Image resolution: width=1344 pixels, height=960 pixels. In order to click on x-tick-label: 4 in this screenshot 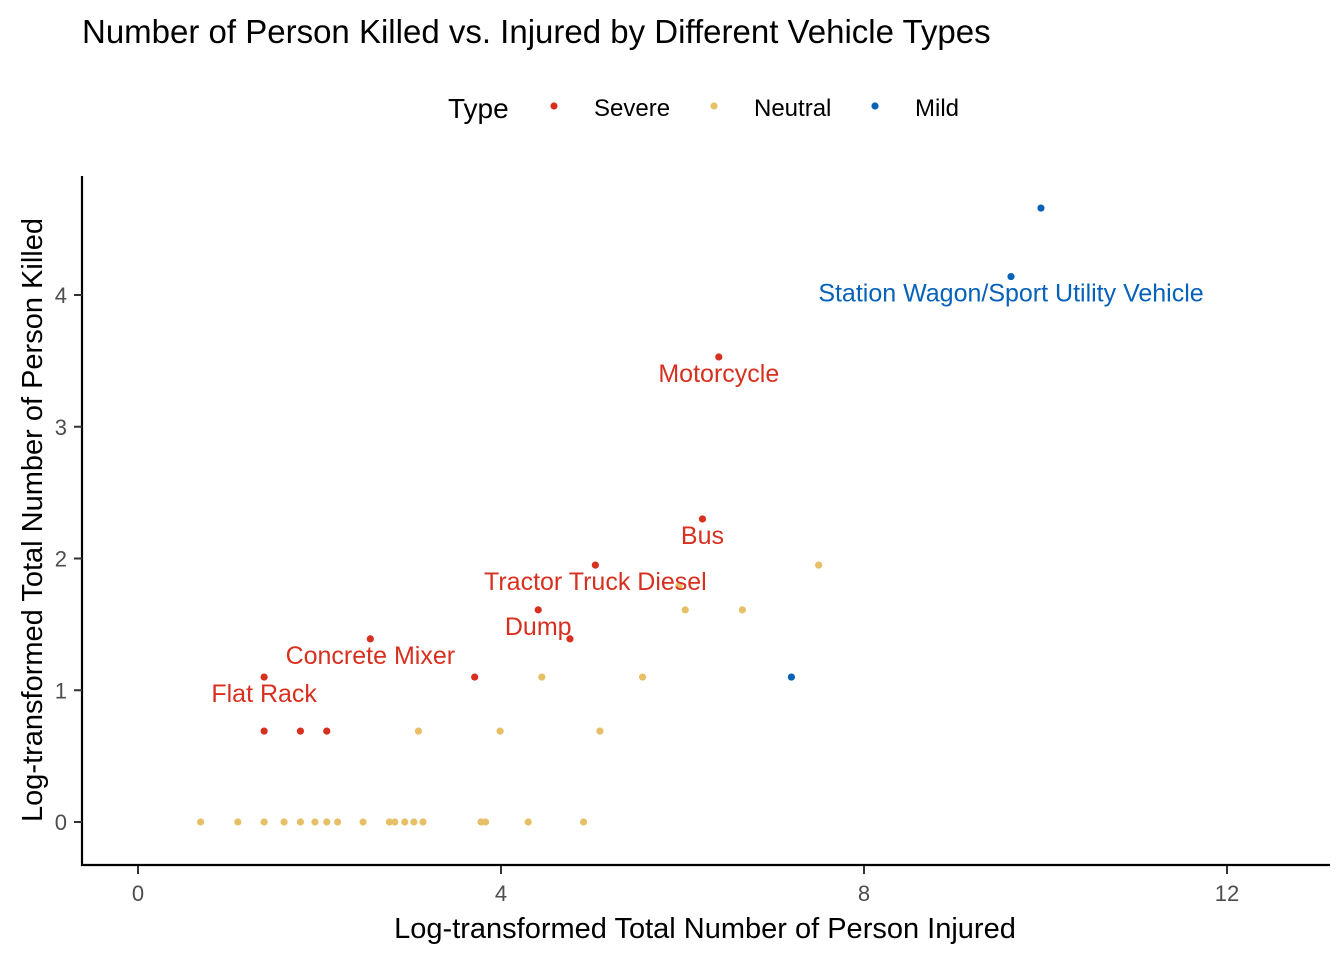, I will do `click(501, 893)`.